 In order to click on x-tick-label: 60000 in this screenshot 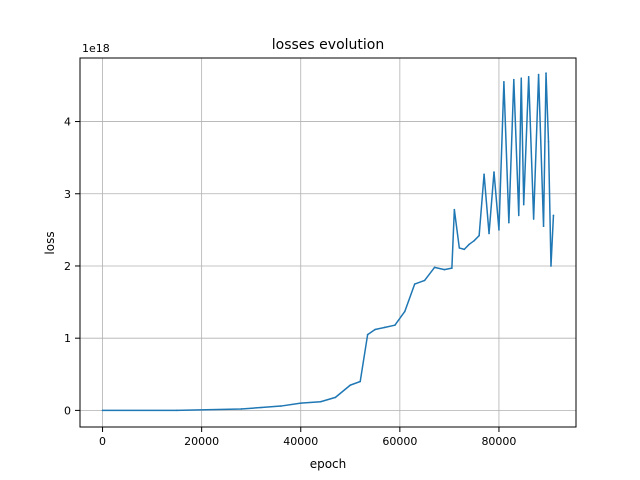, I will do `click(399, 441)`.